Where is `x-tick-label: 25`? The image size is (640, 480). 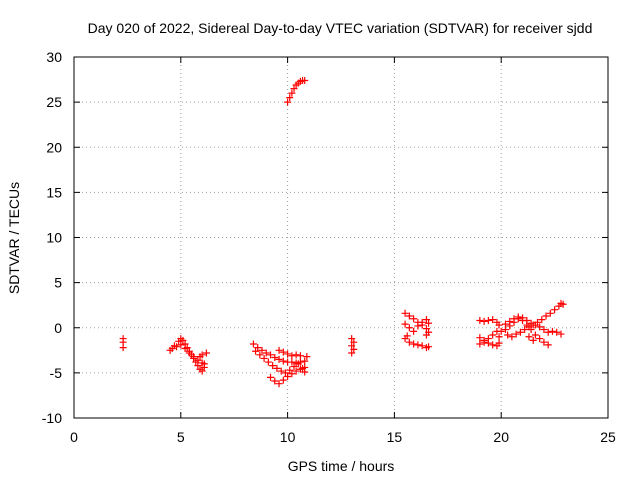
x-tick-label: 25 is located at coordinates (608, 437).